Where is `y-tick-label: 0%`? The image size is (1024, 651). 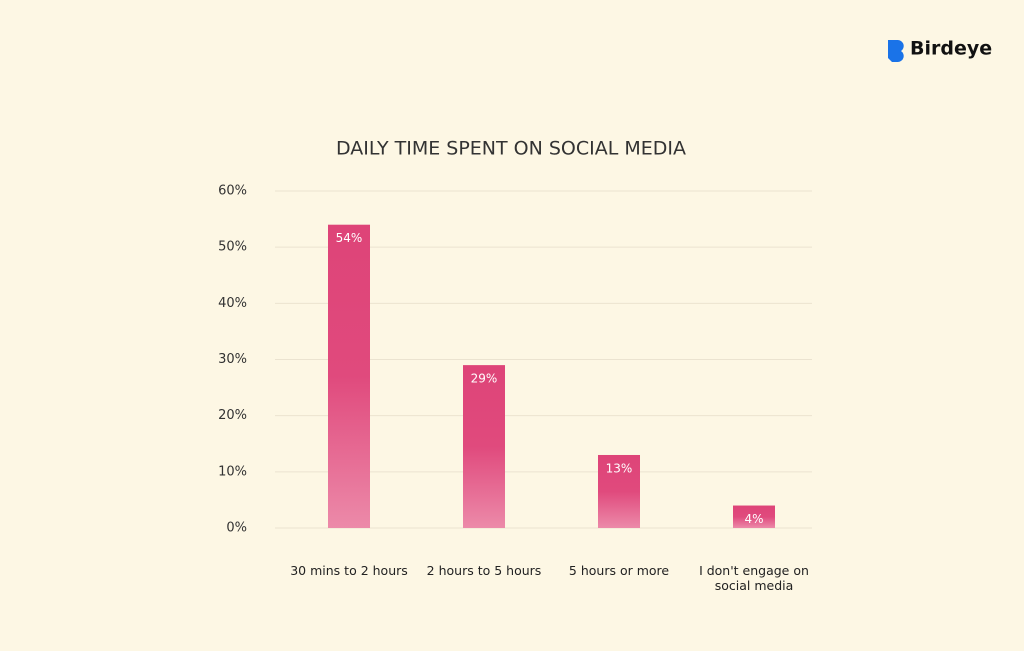
y-tick-label: 0% is located at coordinates (236, 528).